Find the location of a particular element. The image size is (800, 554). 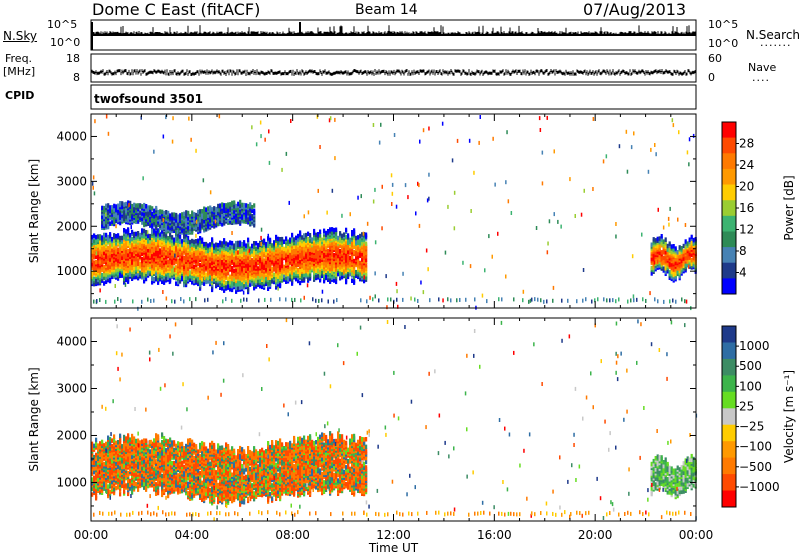

power-colorbar-segment is located at coordinates (729, 176).